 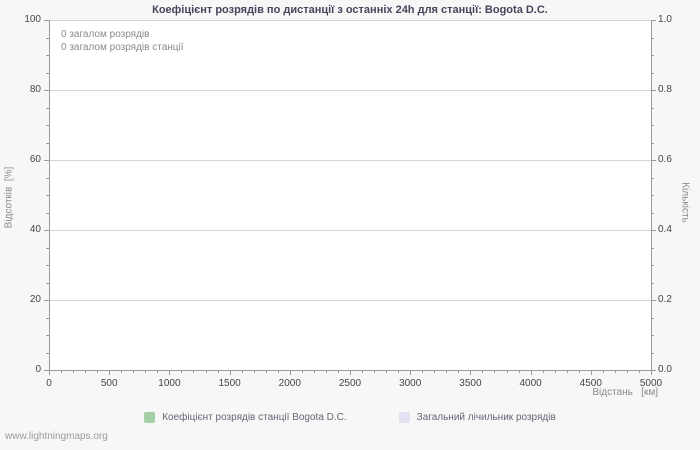 What do you see at coordinates (254, 417) in the screenshot?
I see `legend-label-station-ratio: Коефіцієнт розрядів станції Bogota D.C.` at bounding box center [254, 417].